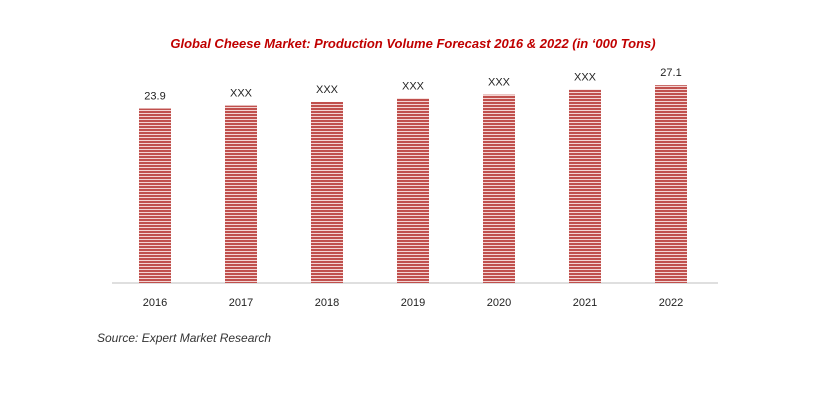  I want to click on bar-2019, so click(413, 190).